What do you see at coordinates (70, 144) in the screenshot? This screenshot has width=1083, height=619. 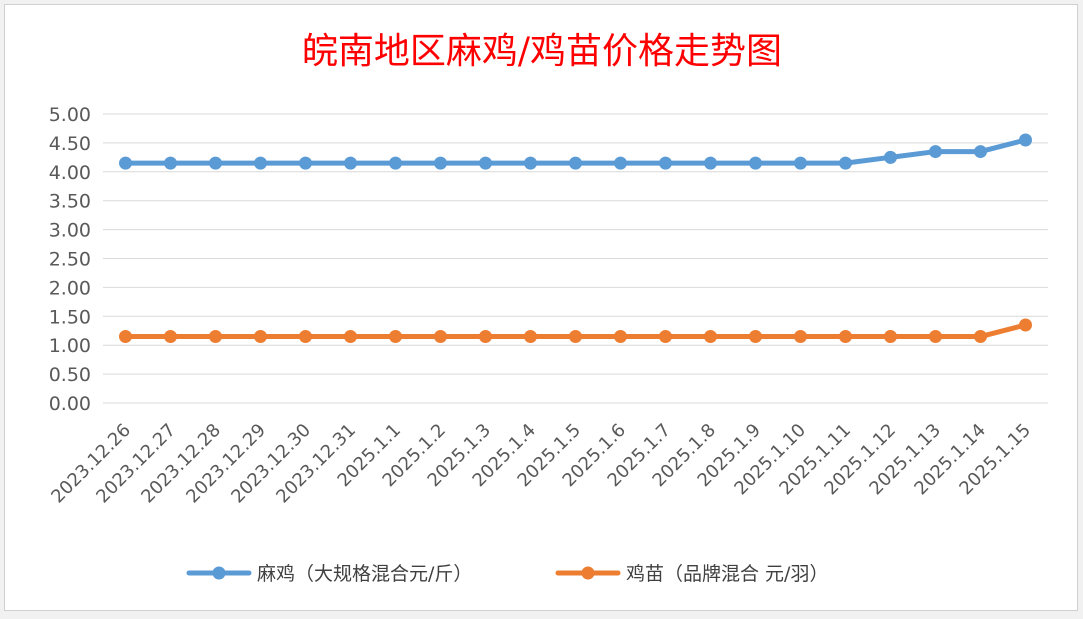 I see `y-tick-label: 4.50` at bounding box center [70, 144].